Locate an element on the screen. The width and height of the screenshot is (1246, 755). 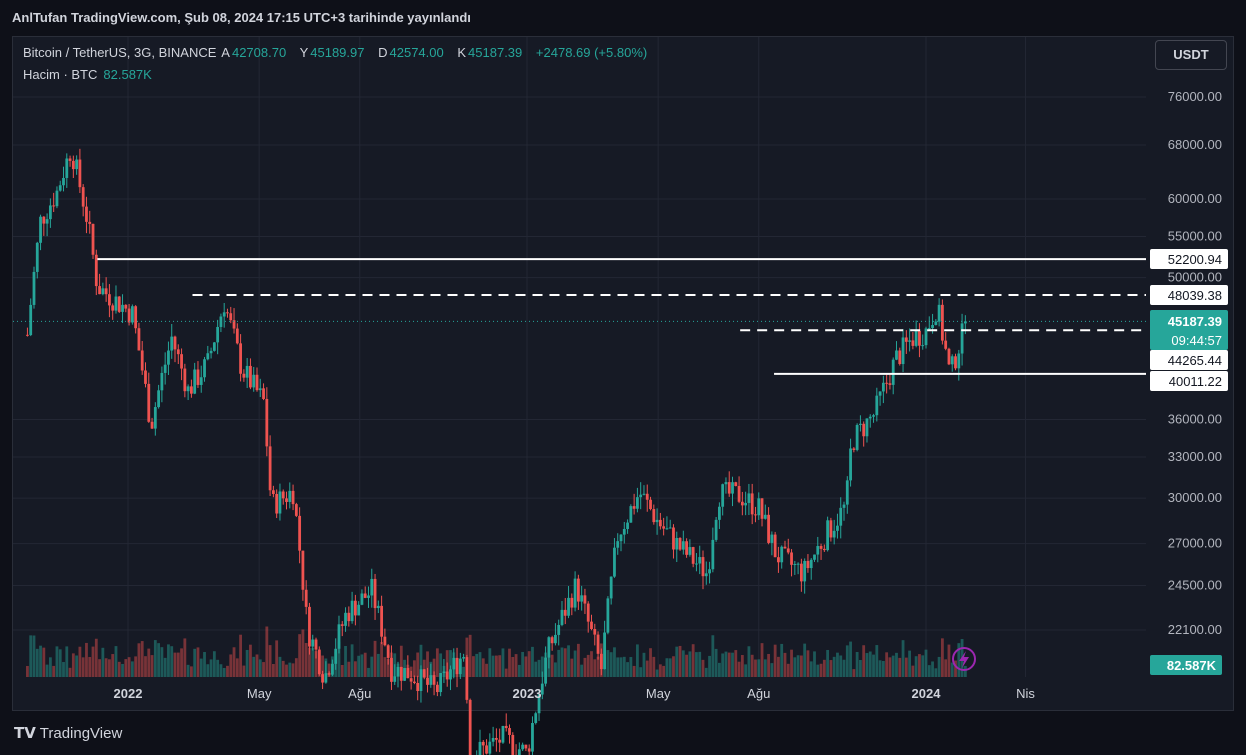
close-value: 45187.39 is located at coordinates (495, 52).